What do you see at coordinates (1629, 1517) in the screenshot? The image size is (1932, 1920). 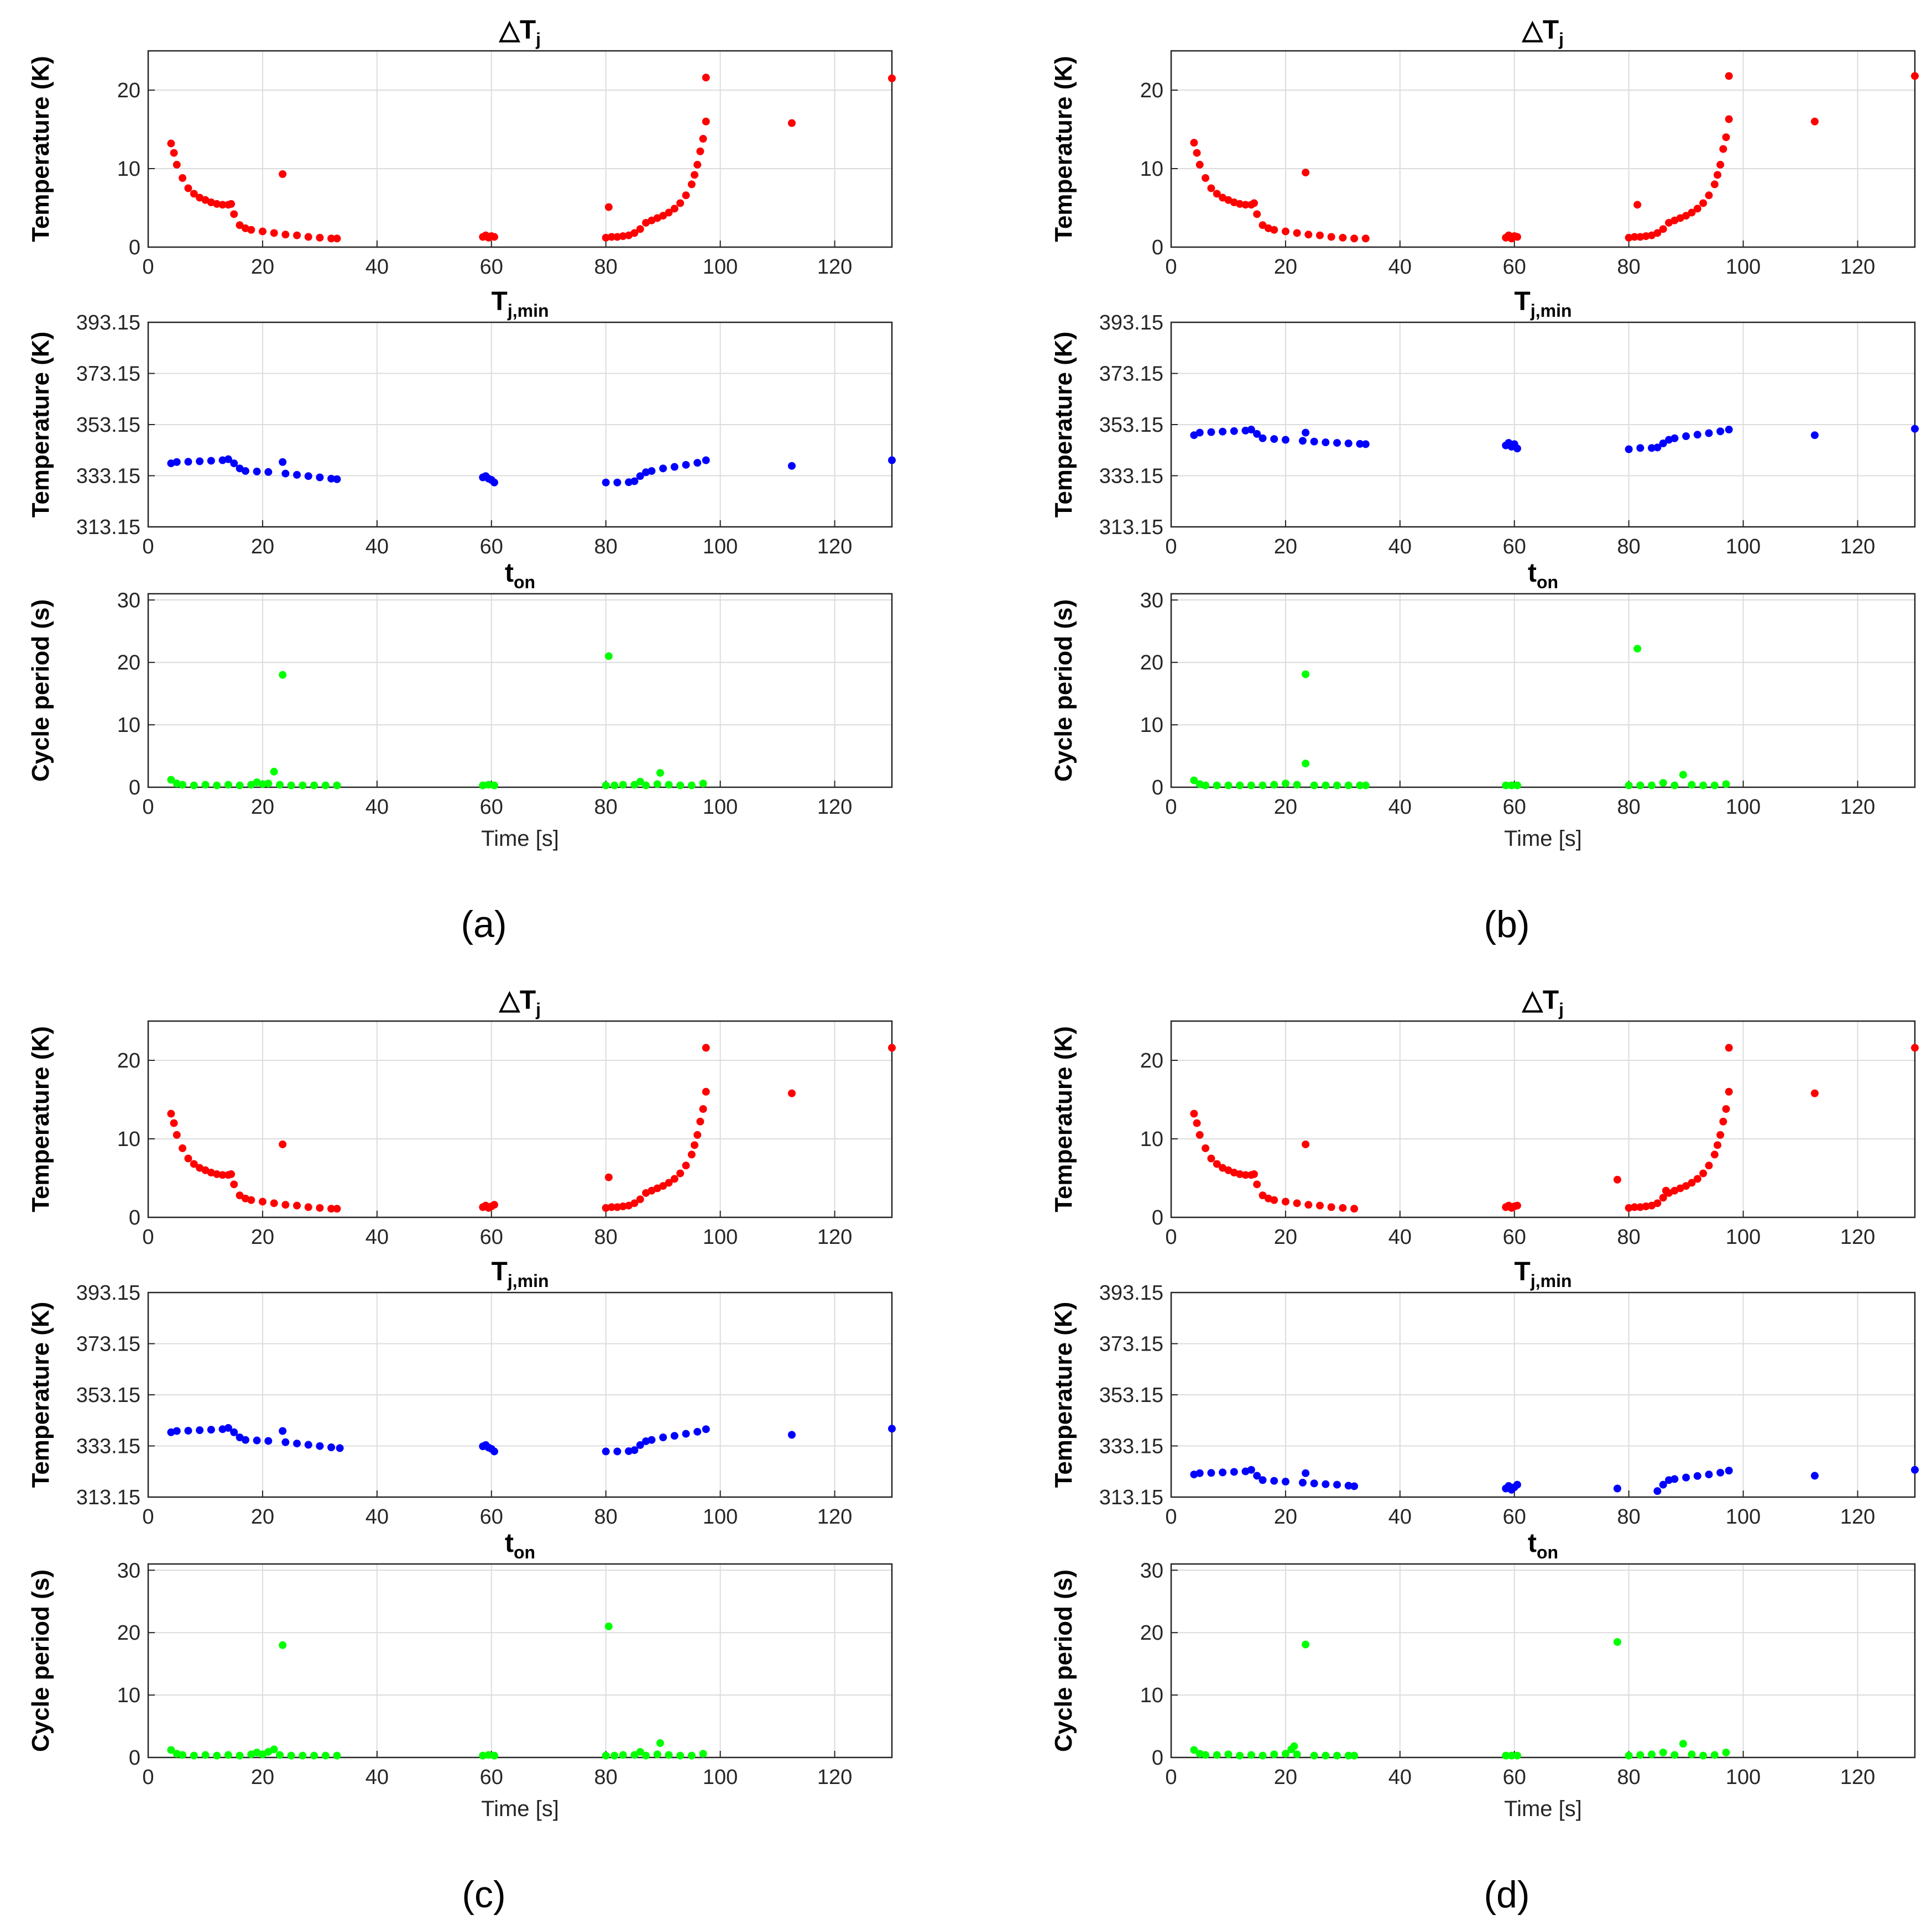 I see `x-tick-label: 80` at bounding box center [1629, 1517].